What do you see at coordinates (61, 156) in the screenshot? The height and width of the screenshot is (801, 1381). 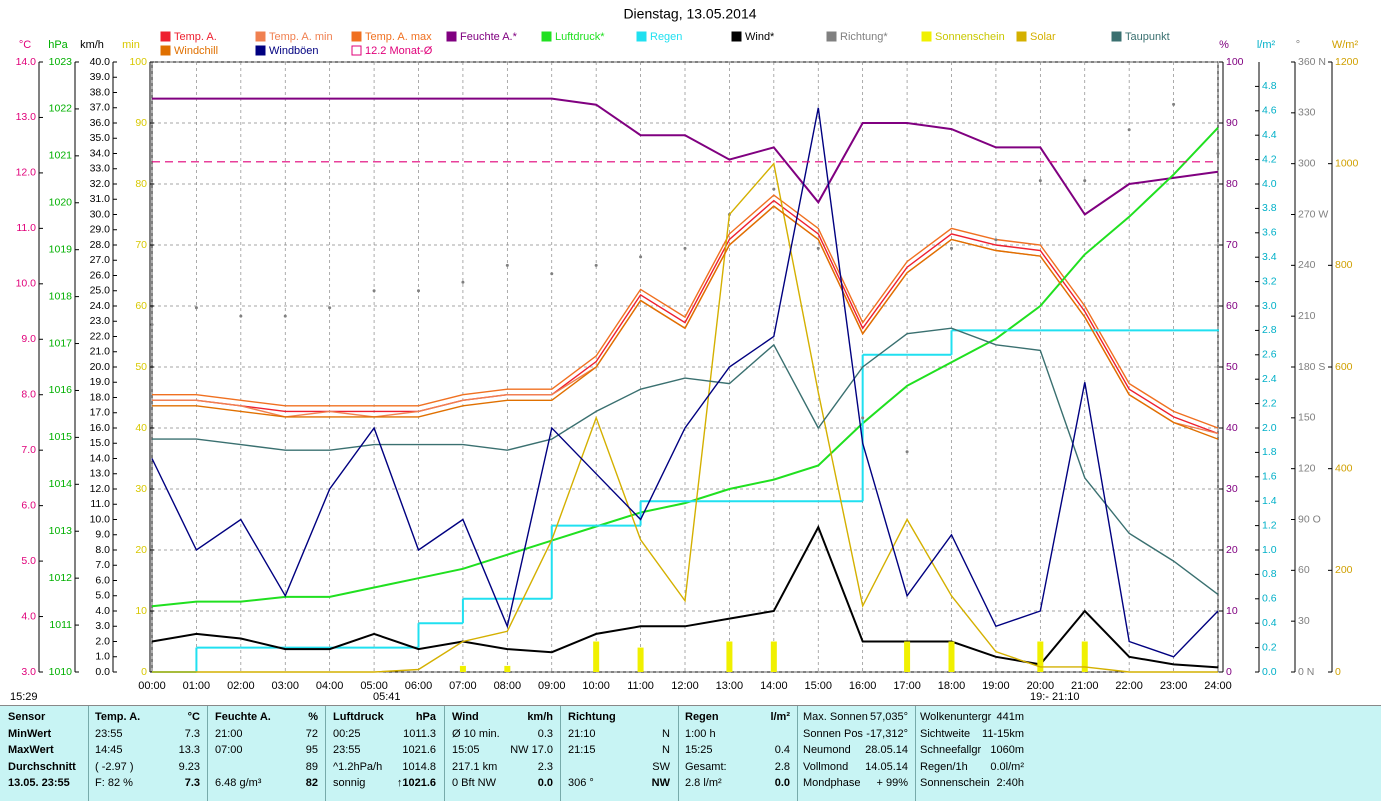 I see `y-tick-label: 1021` at bounding box center [61, 156].